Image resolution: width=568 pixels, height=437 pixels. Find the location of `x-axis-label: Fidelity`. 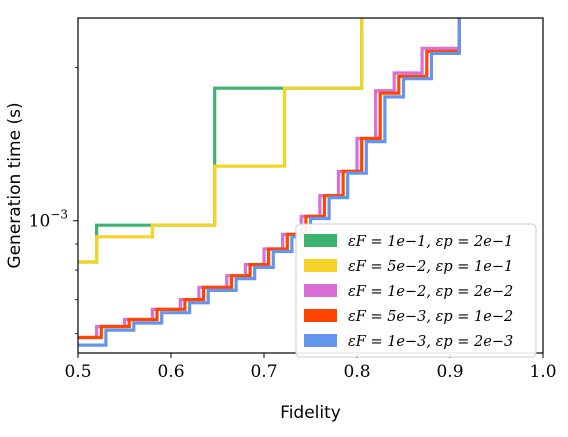

x-axis-label: Fidelity is located at coordinates (310, 413).